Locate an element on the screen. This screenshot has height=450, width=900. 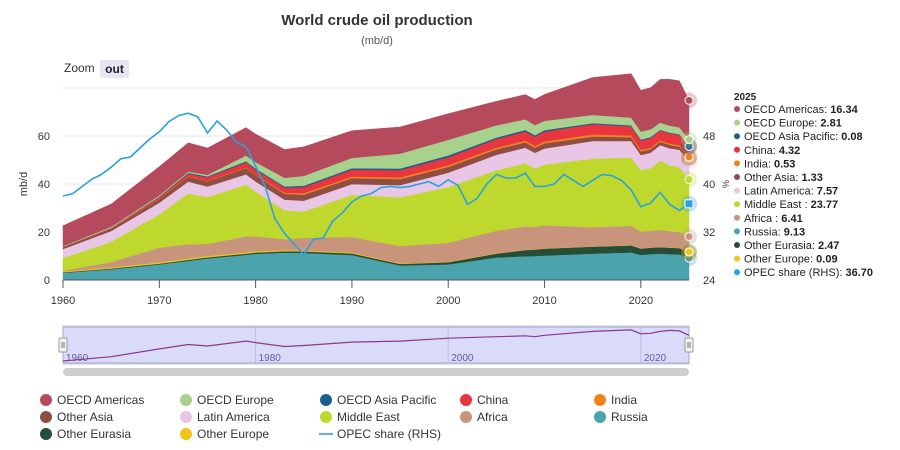
tooltip-row: Middle East : 23.77 is located at coordinates (791, 205).